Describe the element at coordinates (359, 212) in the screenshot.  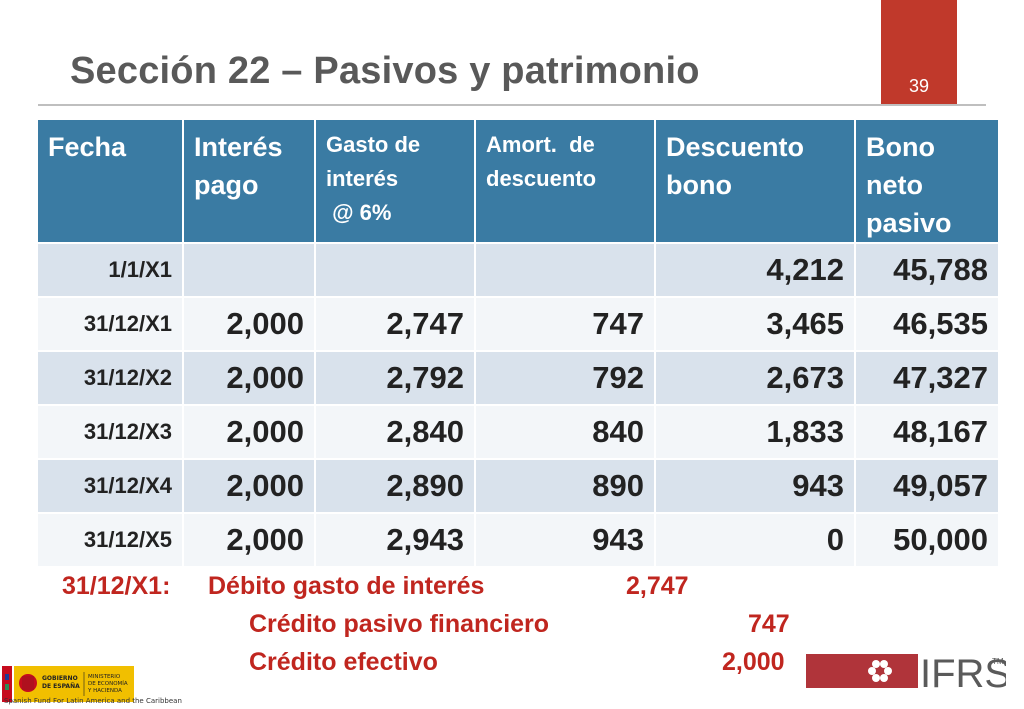
I see `header-line: @ 6%` at that location.